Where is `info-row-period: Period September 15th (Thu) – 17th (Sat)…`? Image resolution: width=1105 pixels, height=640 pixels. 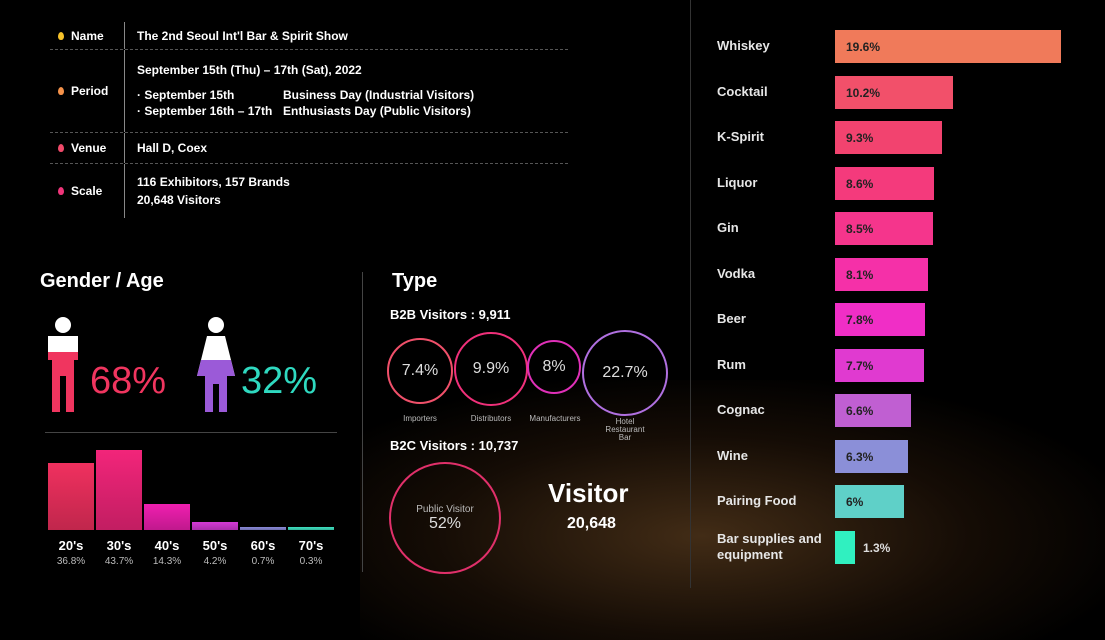 info-row-period: Period September 15th (Thu) – 17th (Sat)… is located at coordinates (309, 91).